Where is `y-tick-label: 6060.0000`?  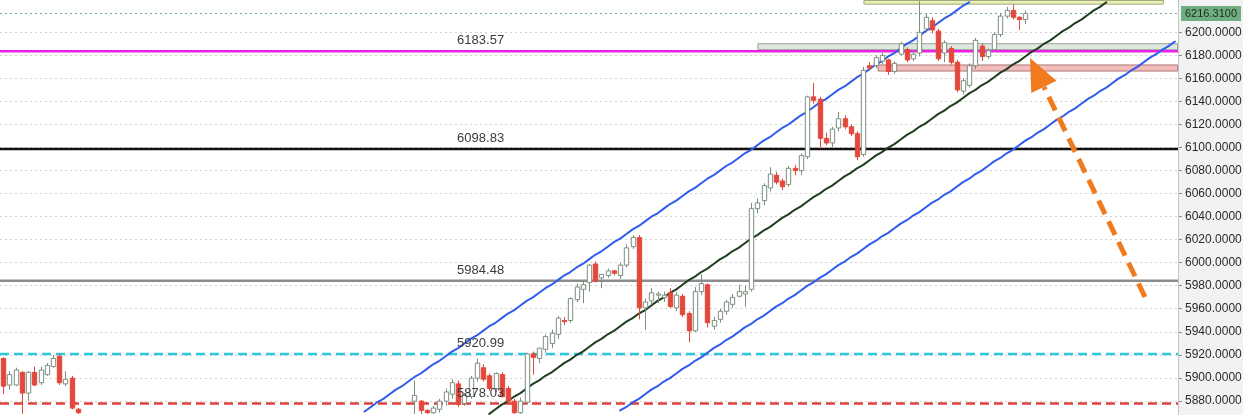 y-tick-label: 6060.0000 is located at coordinates (1214, 192).